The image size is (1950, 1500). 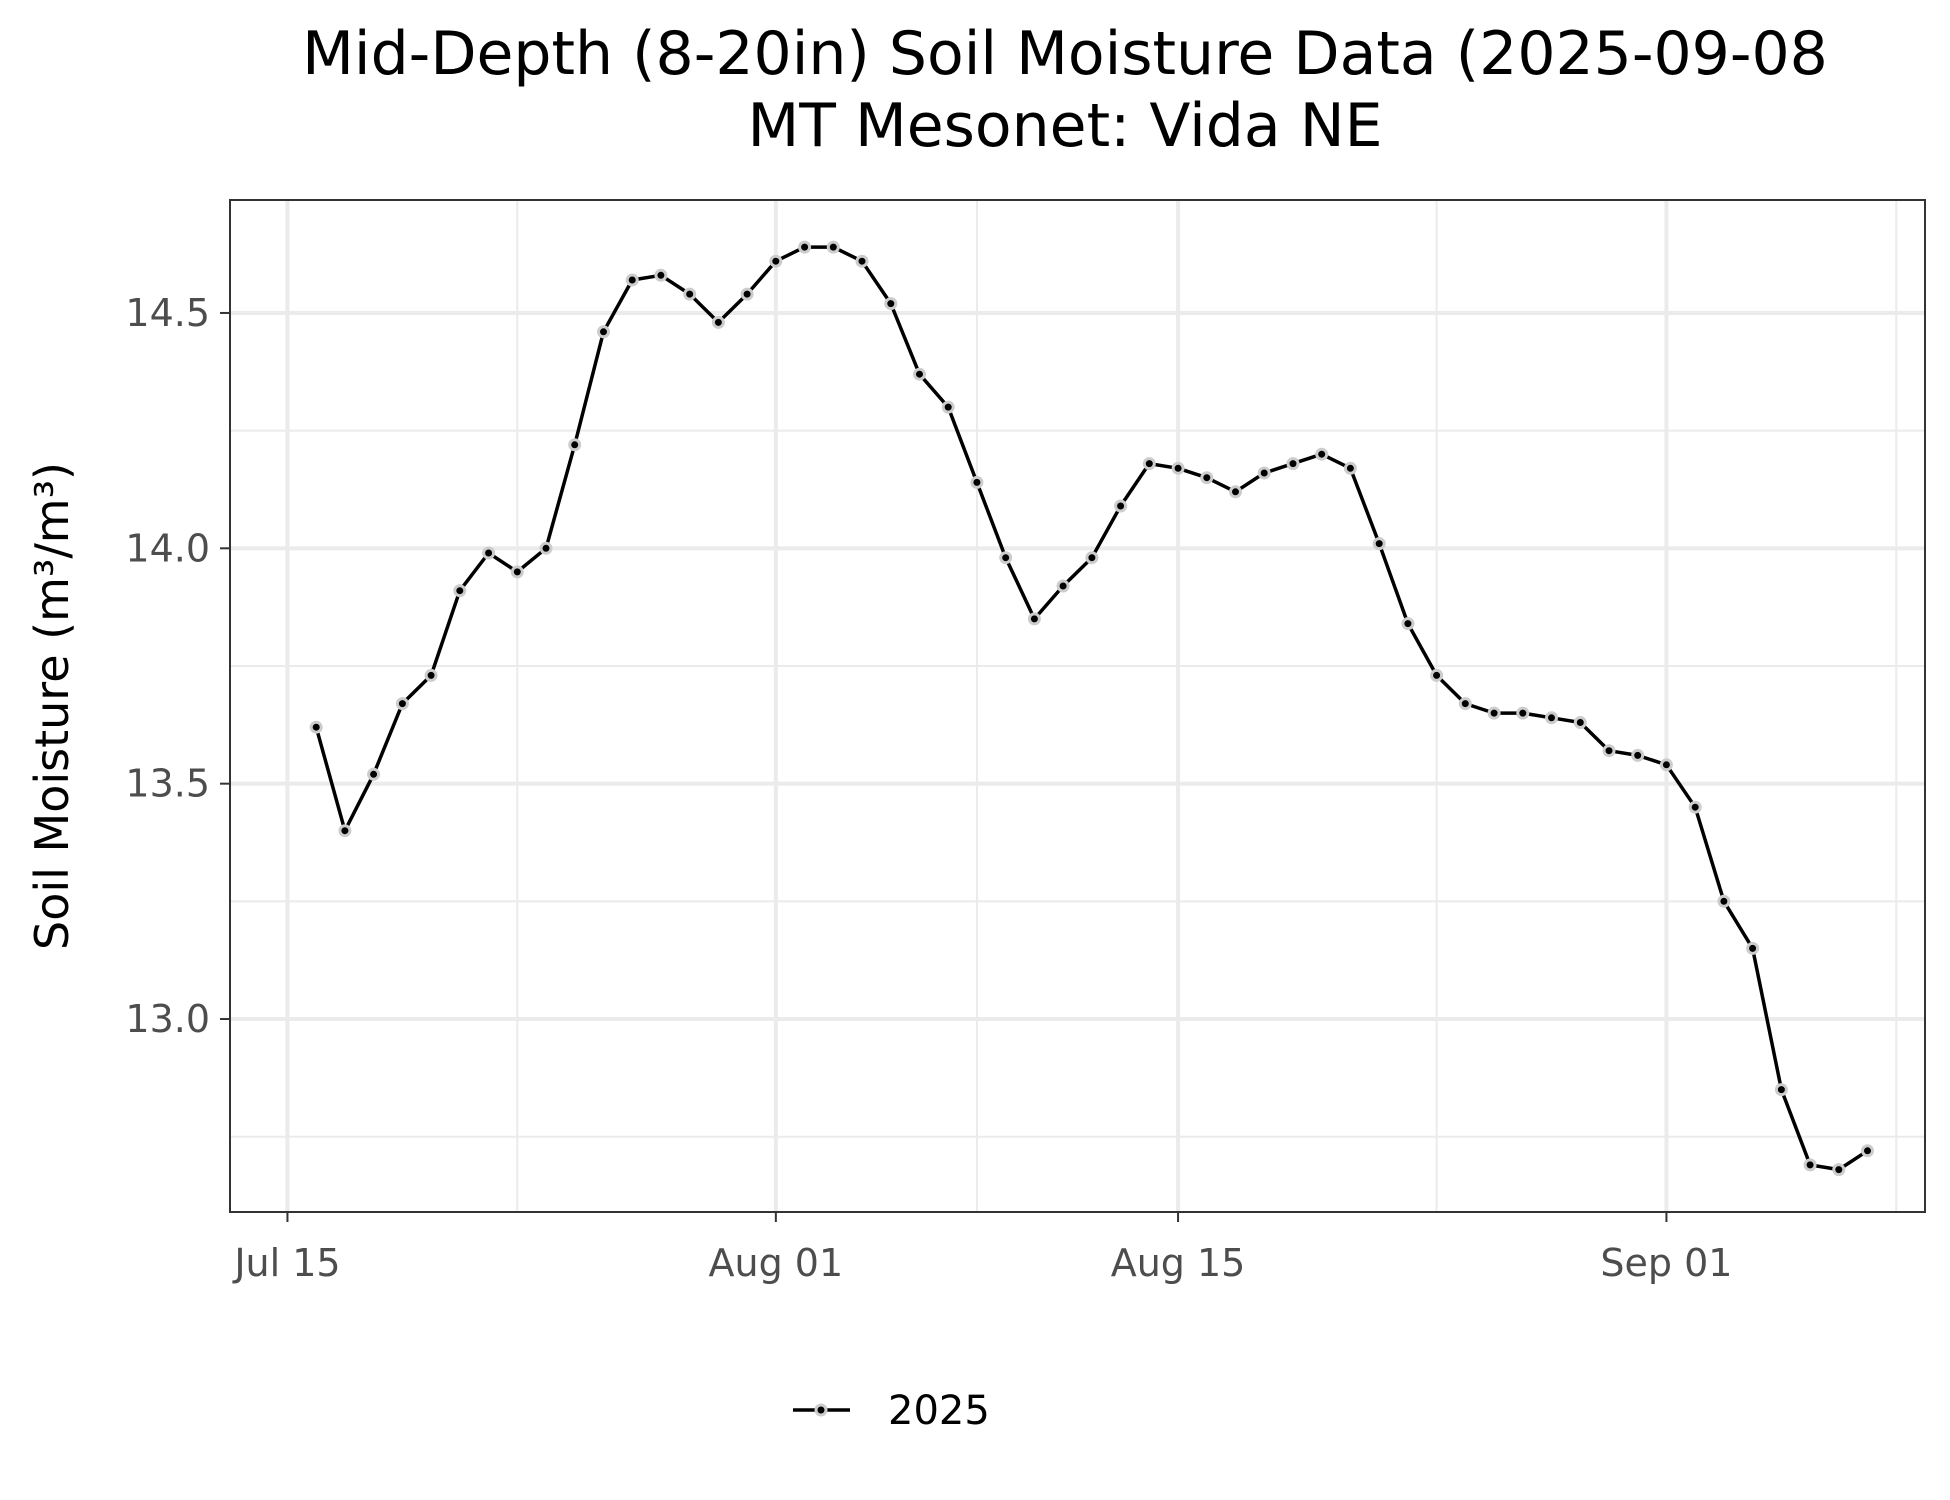 What do you see at coordinates (939, 1411) in the screenshot?
I see `legend-label: 2025` at bounding box center [939, 1411].